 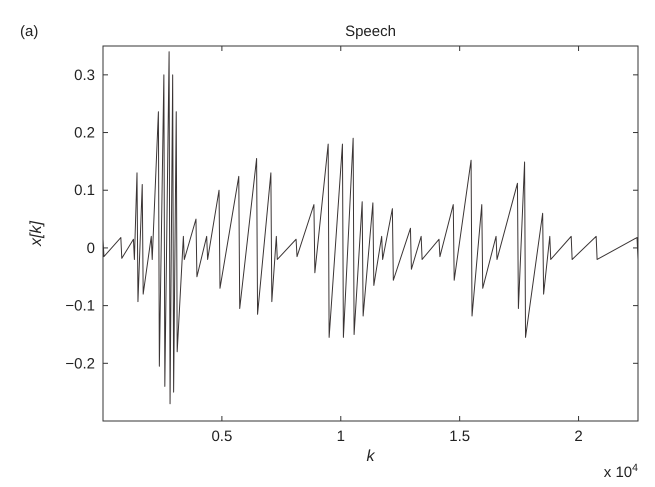 What do you see at coordinates (371, 456) in the screenshot?
I see `x-axis-title: k` at bounding box center [371, 456].